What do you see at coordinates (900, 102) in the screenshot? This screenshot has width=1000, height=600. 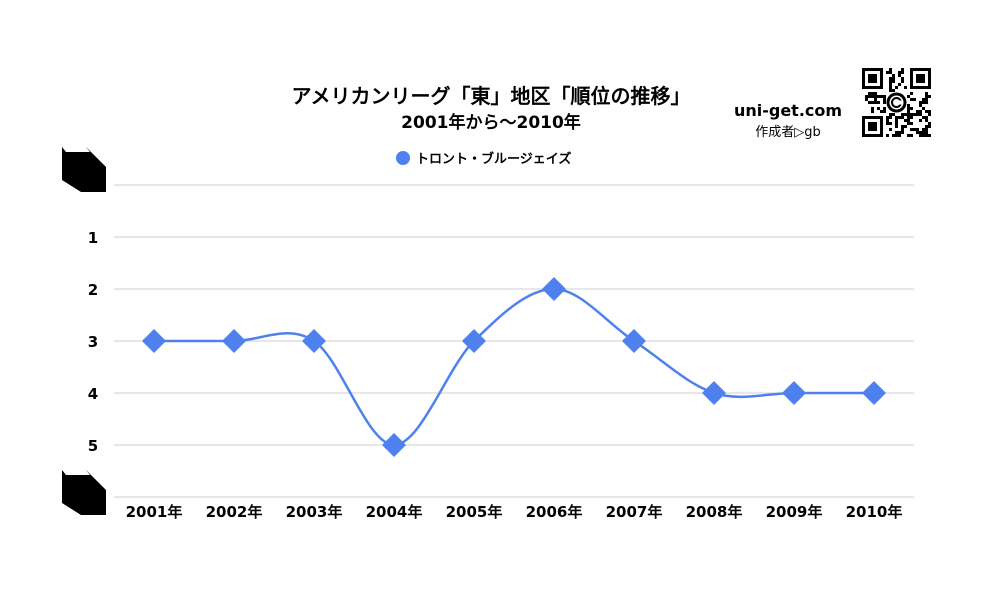 I see `qr-logo` at bounding box center [900, 102].